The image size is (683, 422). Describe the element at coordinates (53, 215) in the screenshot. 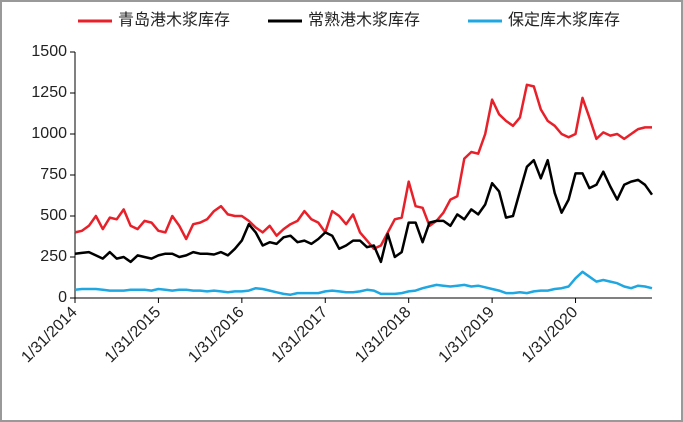

I see `y-tick-label: 500` at that location.